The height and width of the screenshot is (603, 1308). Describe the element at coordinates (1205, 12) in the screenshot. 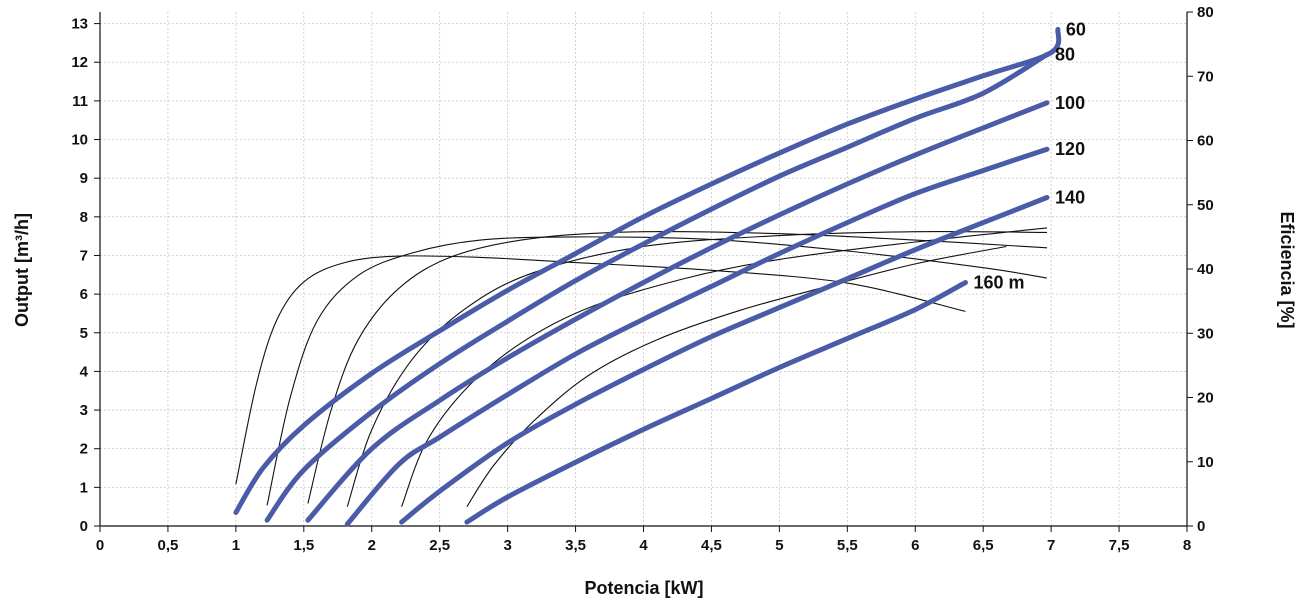

I see `y2-tick-label-8: 80` at that location.